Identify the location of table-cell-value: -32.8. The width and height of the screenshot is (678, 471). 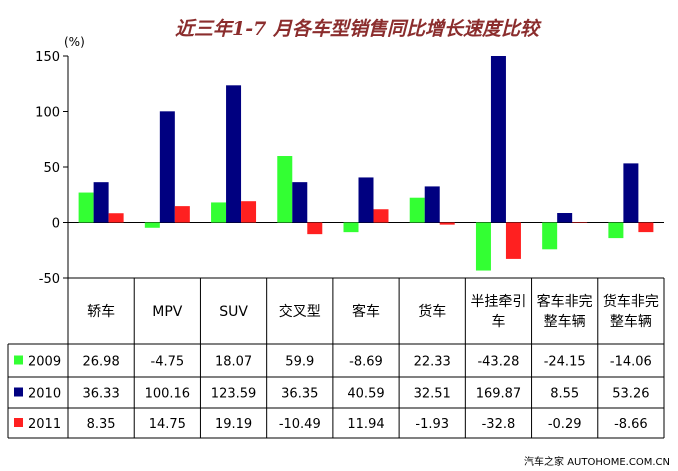
(499, 424).